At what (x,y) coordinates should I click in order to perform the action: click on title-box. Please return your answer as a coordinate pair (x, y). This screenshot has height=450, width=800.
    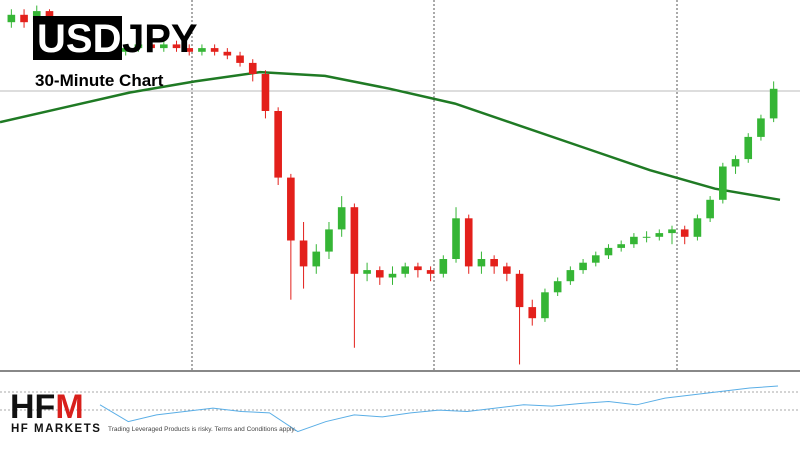
    Looking at the image, I should click on (77, 38).